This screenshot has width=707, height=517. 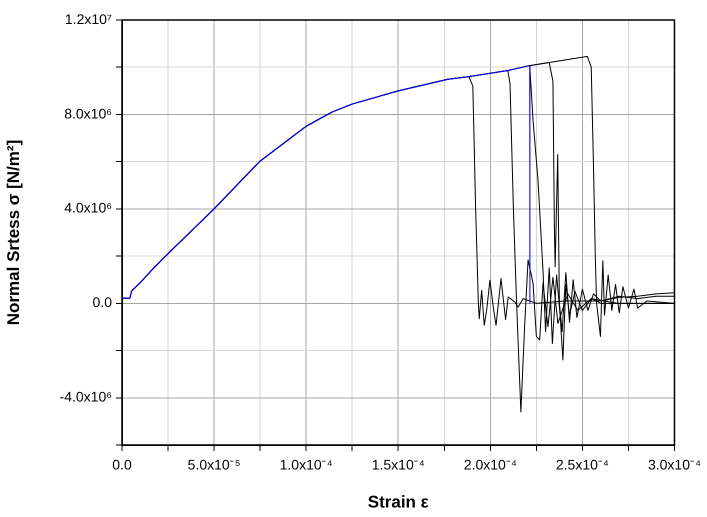 What do you see at coordinates (398, 464) in the screenshot?
I see `x-tick-label: 1.5x10⁻⁴` at bounding box center [398, 464].